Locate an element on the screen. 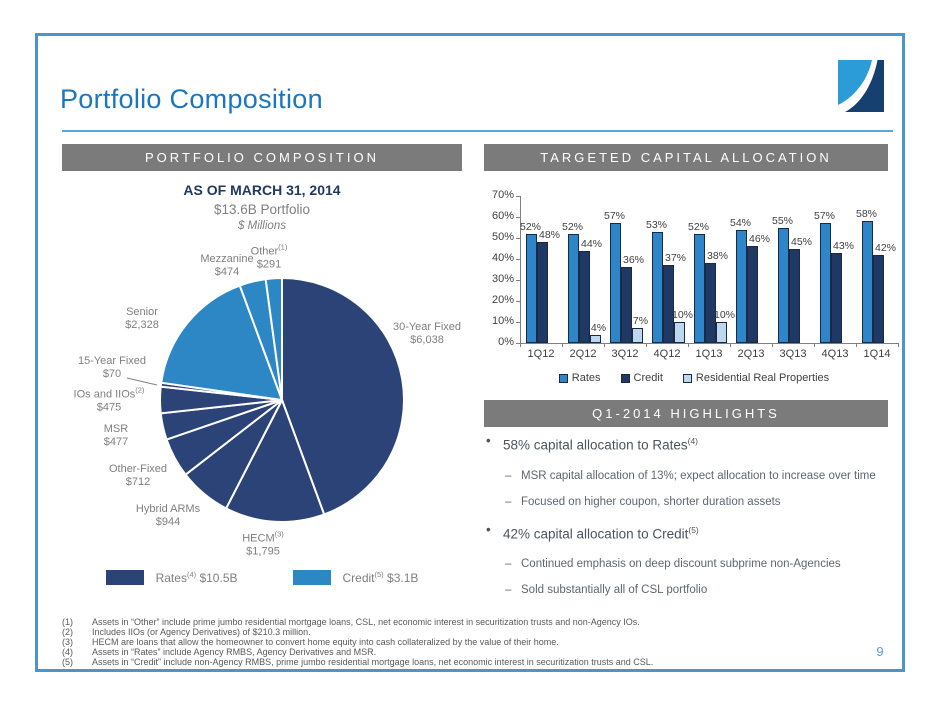 The image size is (940, 705). bar-chart-y-tick-label: 30% is located at coordinates (502, 279).